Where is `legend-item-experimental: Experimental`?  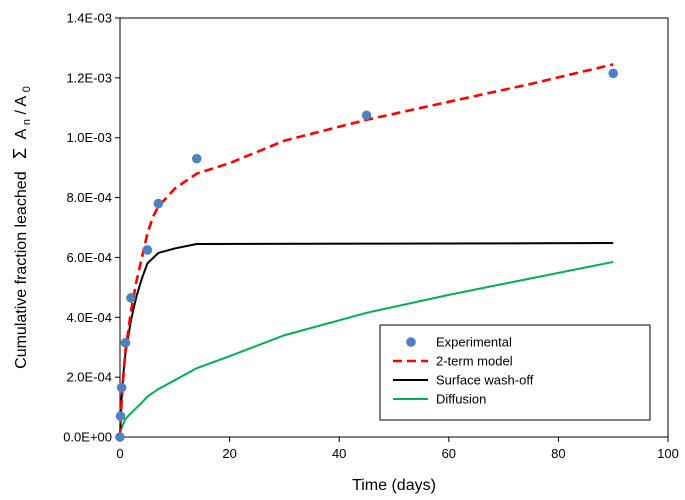
legend-item-experimental: Experimental is located at coordinates (459, 342).